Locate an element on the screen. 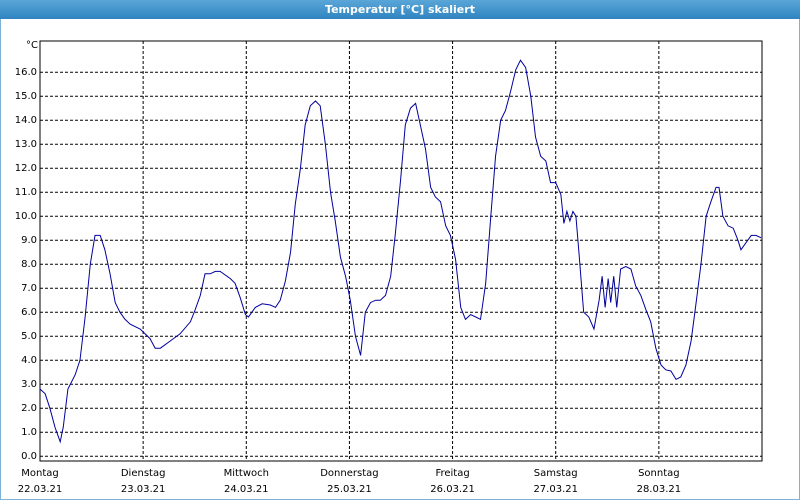 The image size is (800, 500). x-tick-date: 25.03.21 is located at coordinates (349, 489).